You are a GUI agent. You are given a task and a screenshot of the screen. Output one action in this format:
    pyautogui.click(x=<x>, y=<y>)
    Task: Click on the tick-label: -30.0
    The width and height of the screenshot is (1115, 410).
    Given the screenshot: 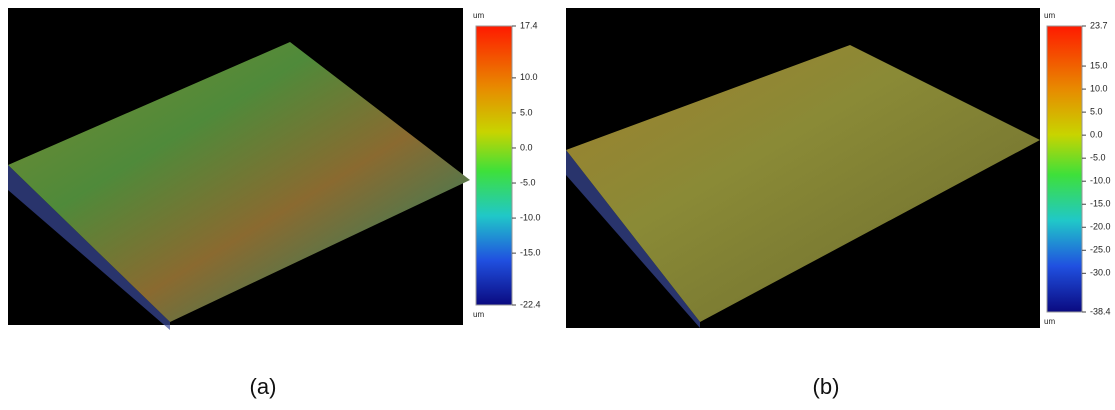 What is the action you would take?
    pyautogui.click(x=1100, y=273)
    